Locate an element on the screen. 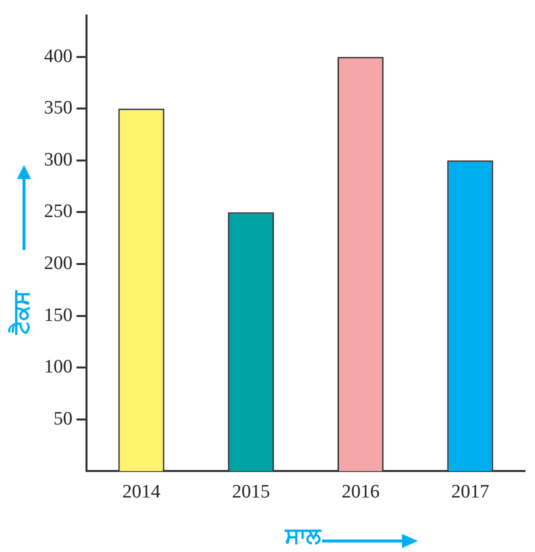  y-tick-label: 150 is located at coordinates (58, 315).